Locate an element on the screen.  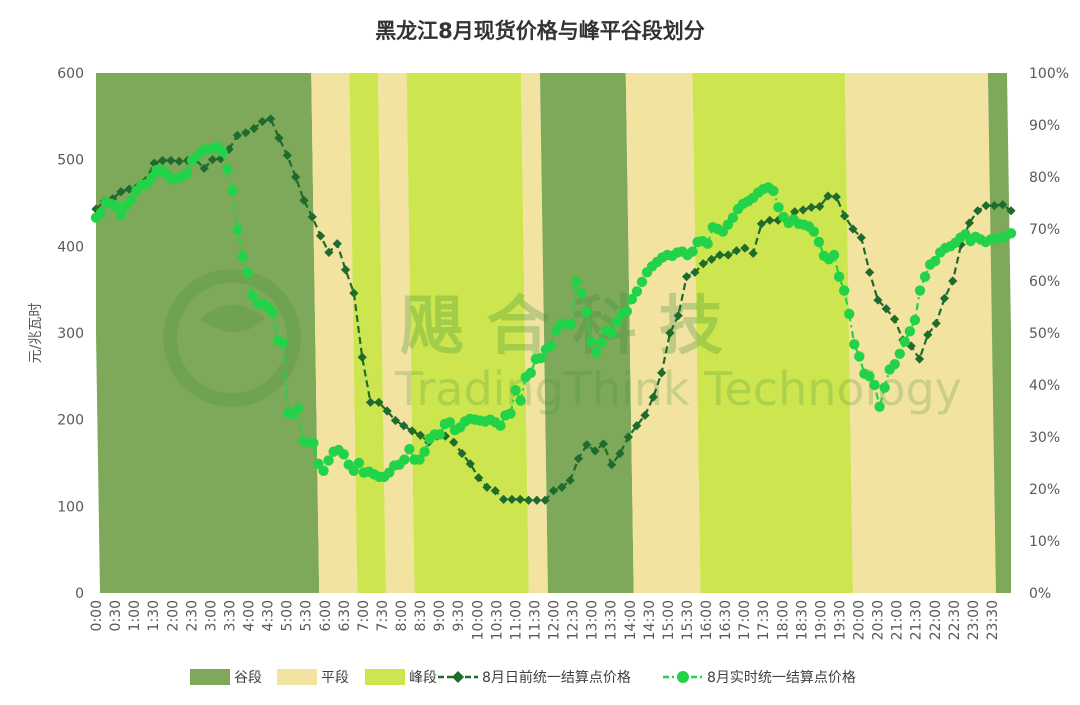
x-tick-label: 3:30 is located at coordinates (230, 615).